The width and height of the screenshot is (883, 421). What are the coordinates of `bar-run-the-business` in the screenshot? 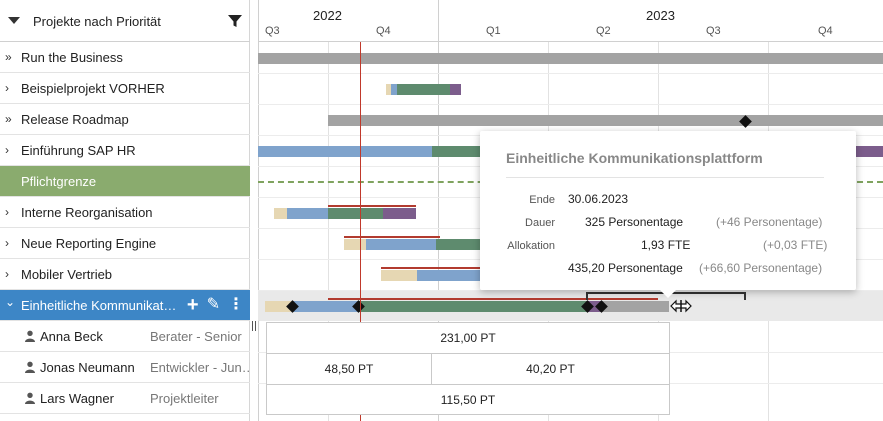 It's located at (570, 58).